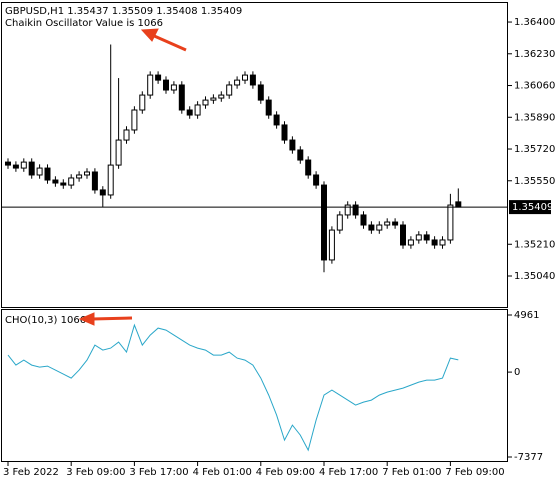 The width and height of the screenshot is (560, 481). What do you see at coordinates (158, 472) in the screenshot?
I see `x-tick-label: 3 Feb 17:00` at bounding box center [158, 472].